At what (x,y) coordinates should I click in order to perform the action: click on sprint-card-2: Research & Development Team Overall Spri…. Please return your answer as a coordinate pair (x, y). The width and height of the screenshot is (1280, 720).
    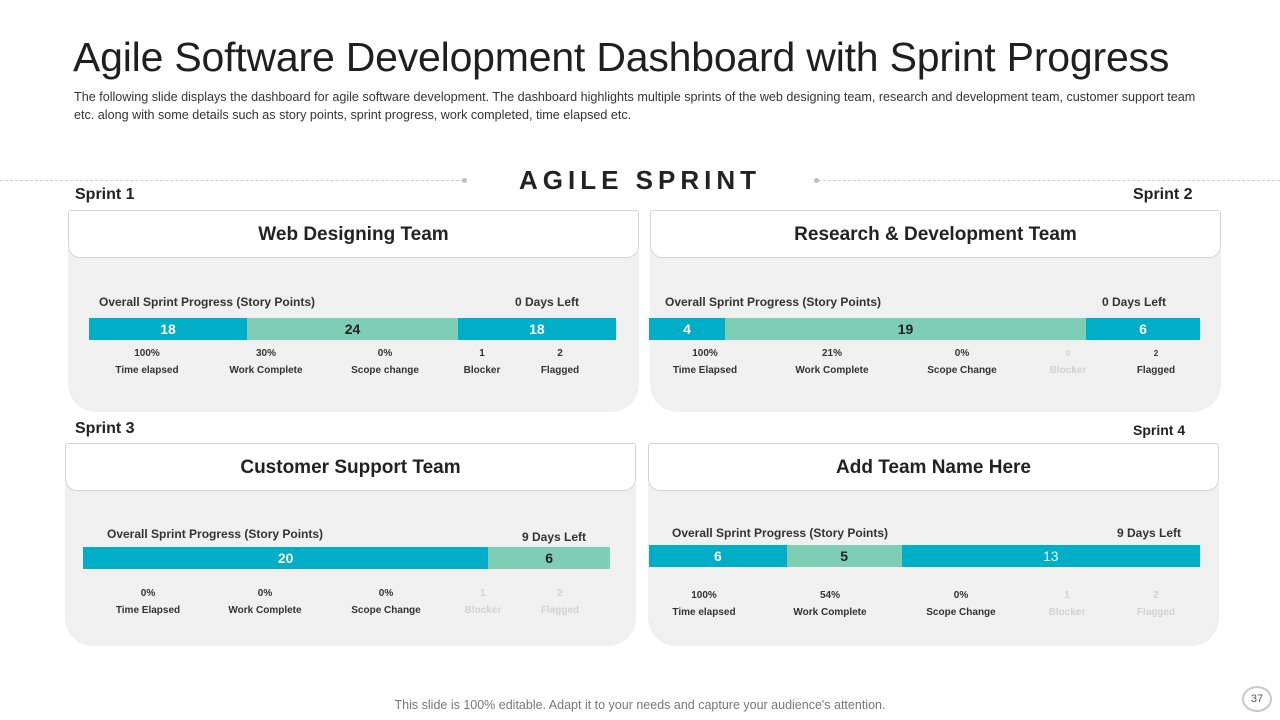
    Looking at the image, I should click on (935, 311).